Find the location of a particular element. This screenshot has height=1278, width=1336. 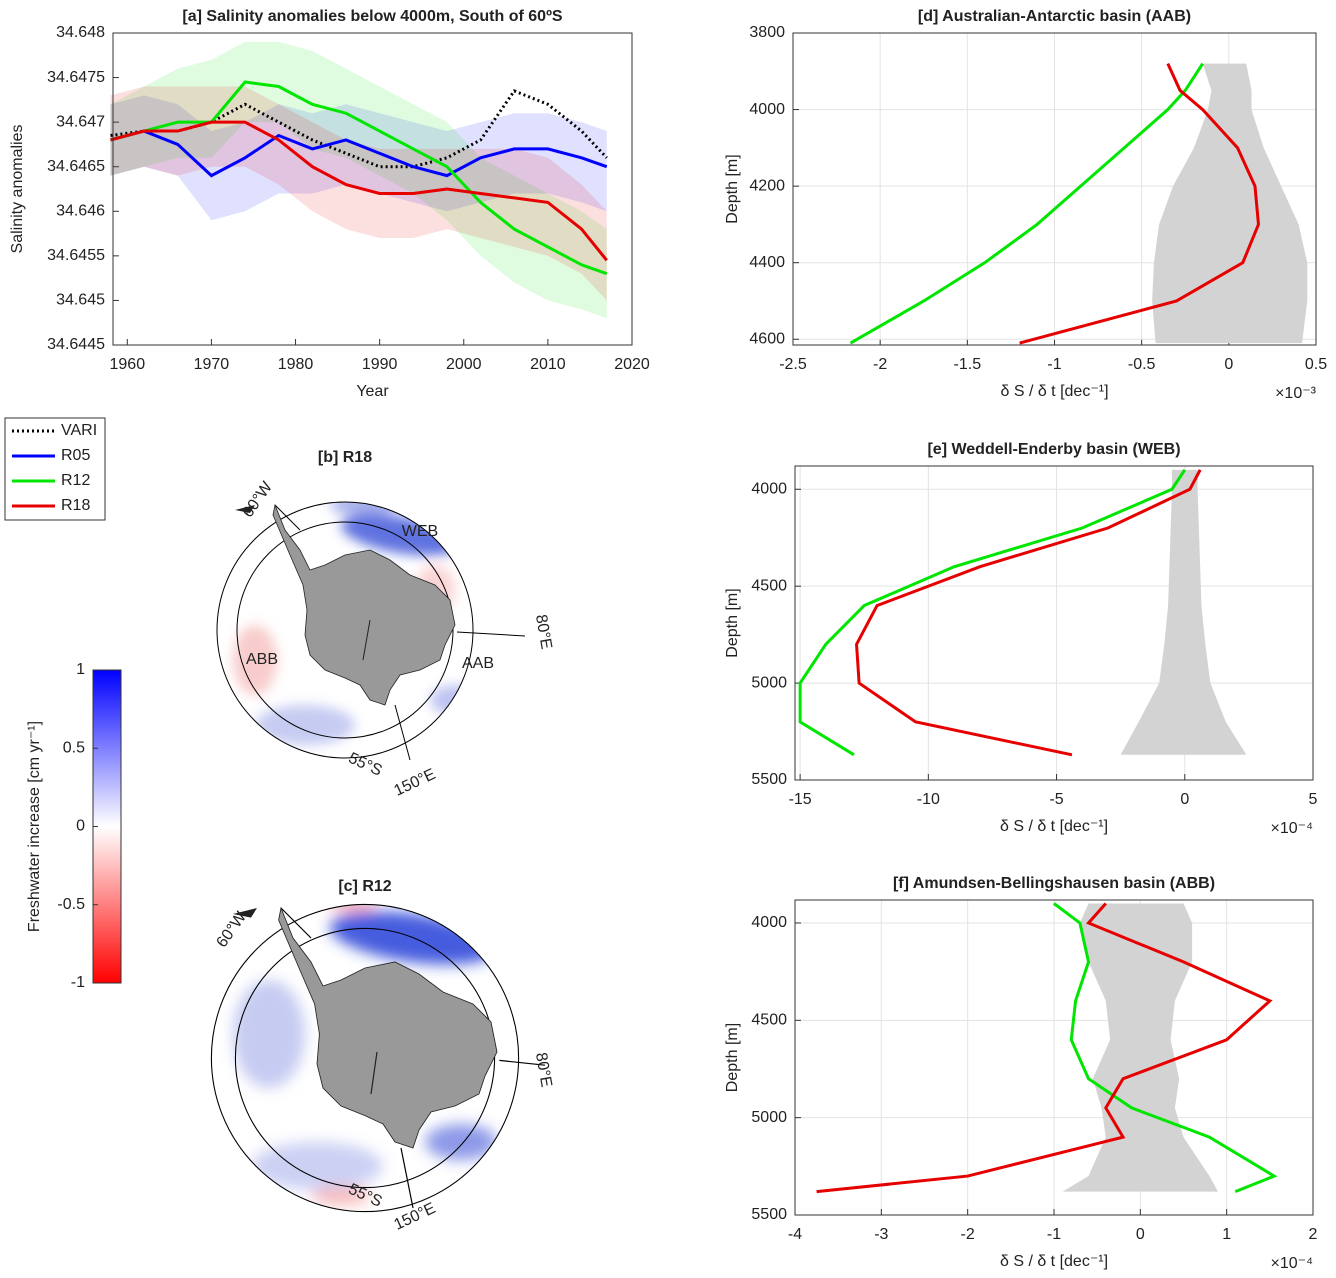

colorbar-tick-label: 1 is located at coordinates (80, 669).